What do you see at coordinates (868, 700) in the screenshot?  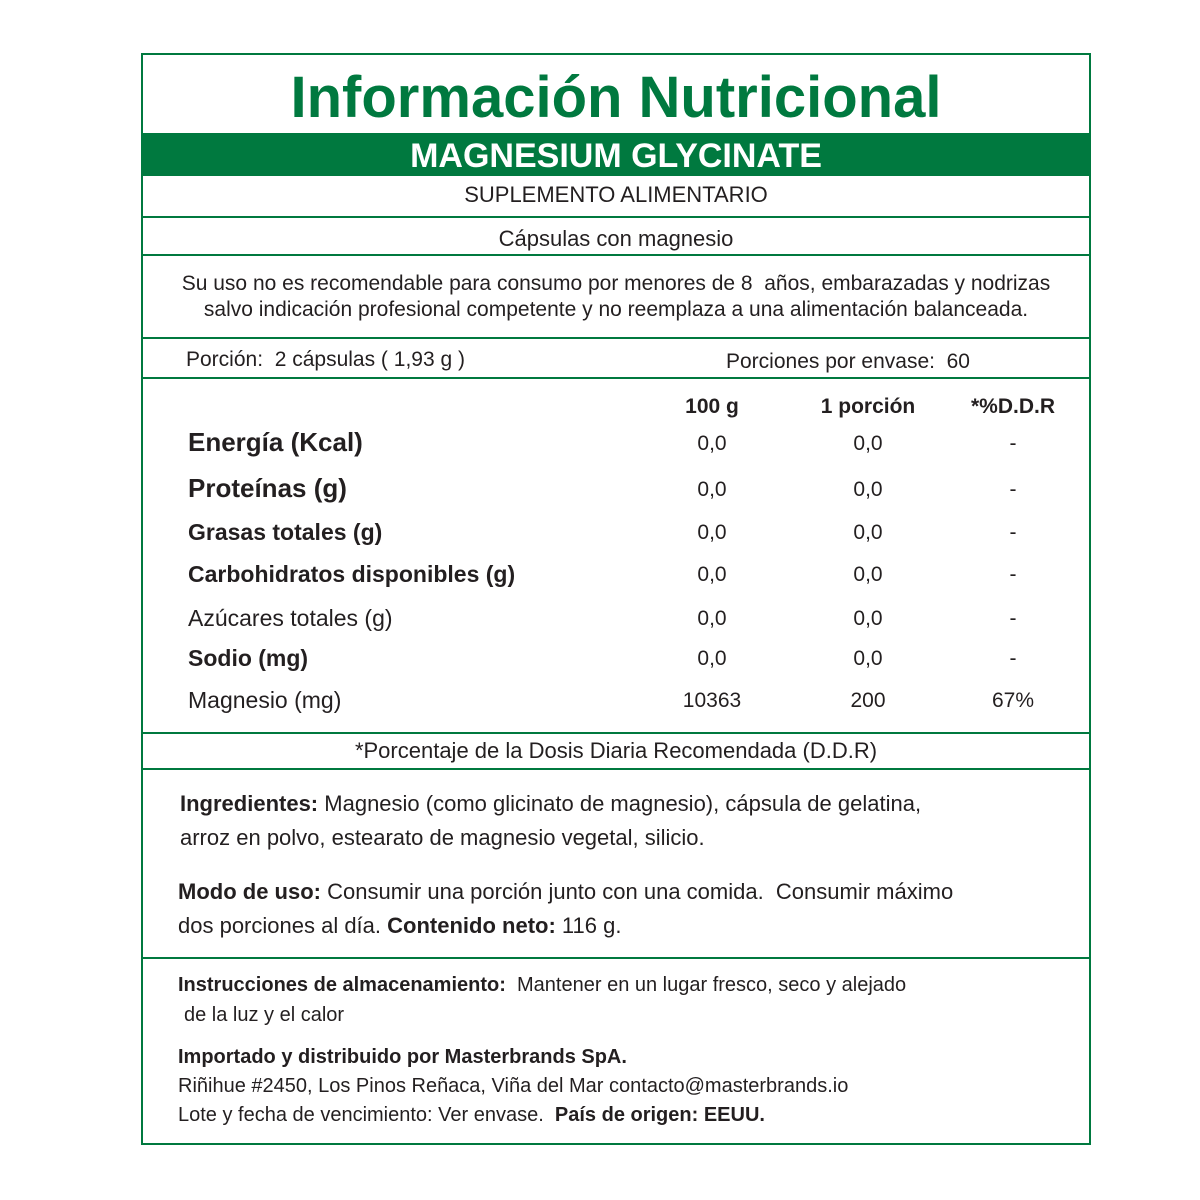 I see `cell: 200` at bounding box center [868, 700].